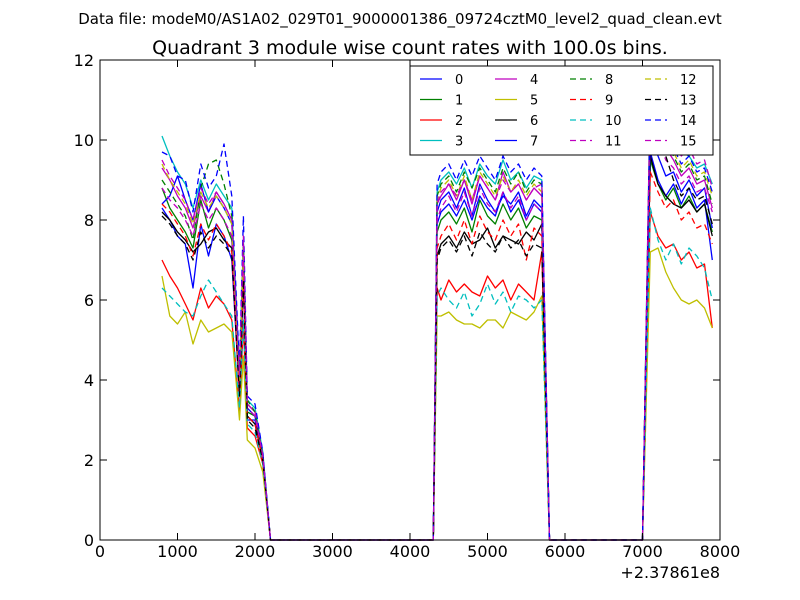 This screenshot has height=600, width=800. I want to click on legend-label: 2, so click(459, 121).